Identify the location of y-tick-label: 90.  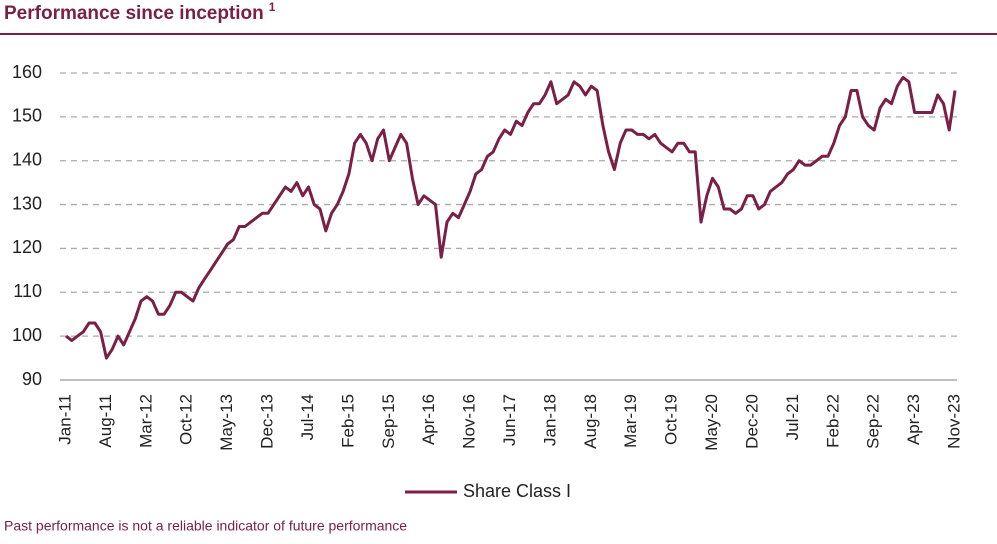
(32, 379).